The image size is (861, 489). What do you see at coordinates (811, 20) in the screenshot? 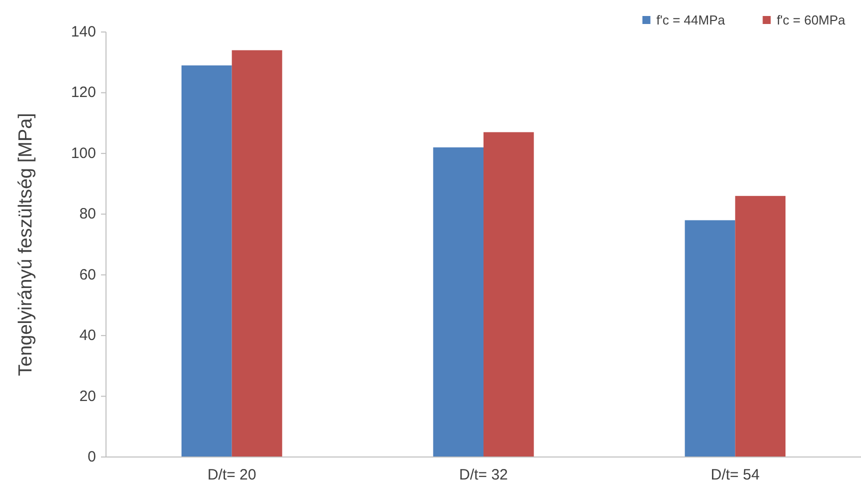
I see `legend-label: f'c = 60MPa` at bounding box center [811, 20].